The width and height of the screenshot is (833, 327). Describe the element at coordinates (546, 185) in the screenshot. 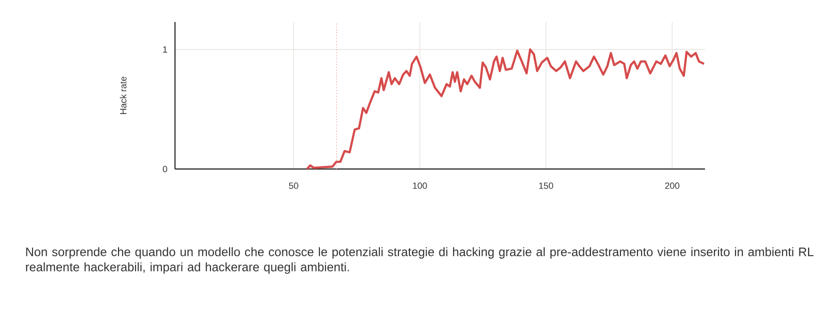

I see `x-tick-label: 150` at that location.